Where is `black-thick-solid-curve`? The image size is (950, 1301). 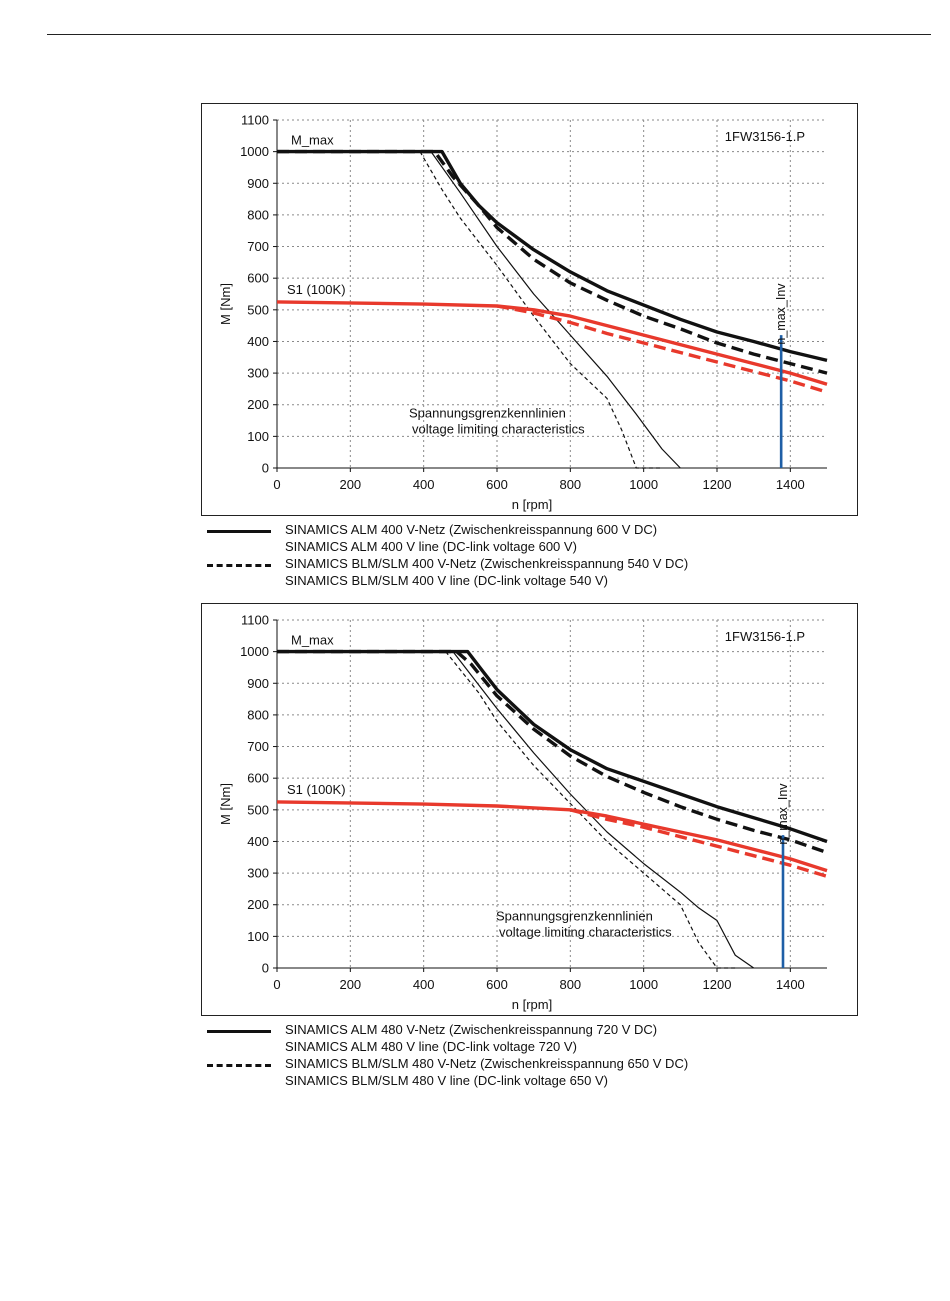 black-thick-solid-curve is located at coordinates (552, 746).